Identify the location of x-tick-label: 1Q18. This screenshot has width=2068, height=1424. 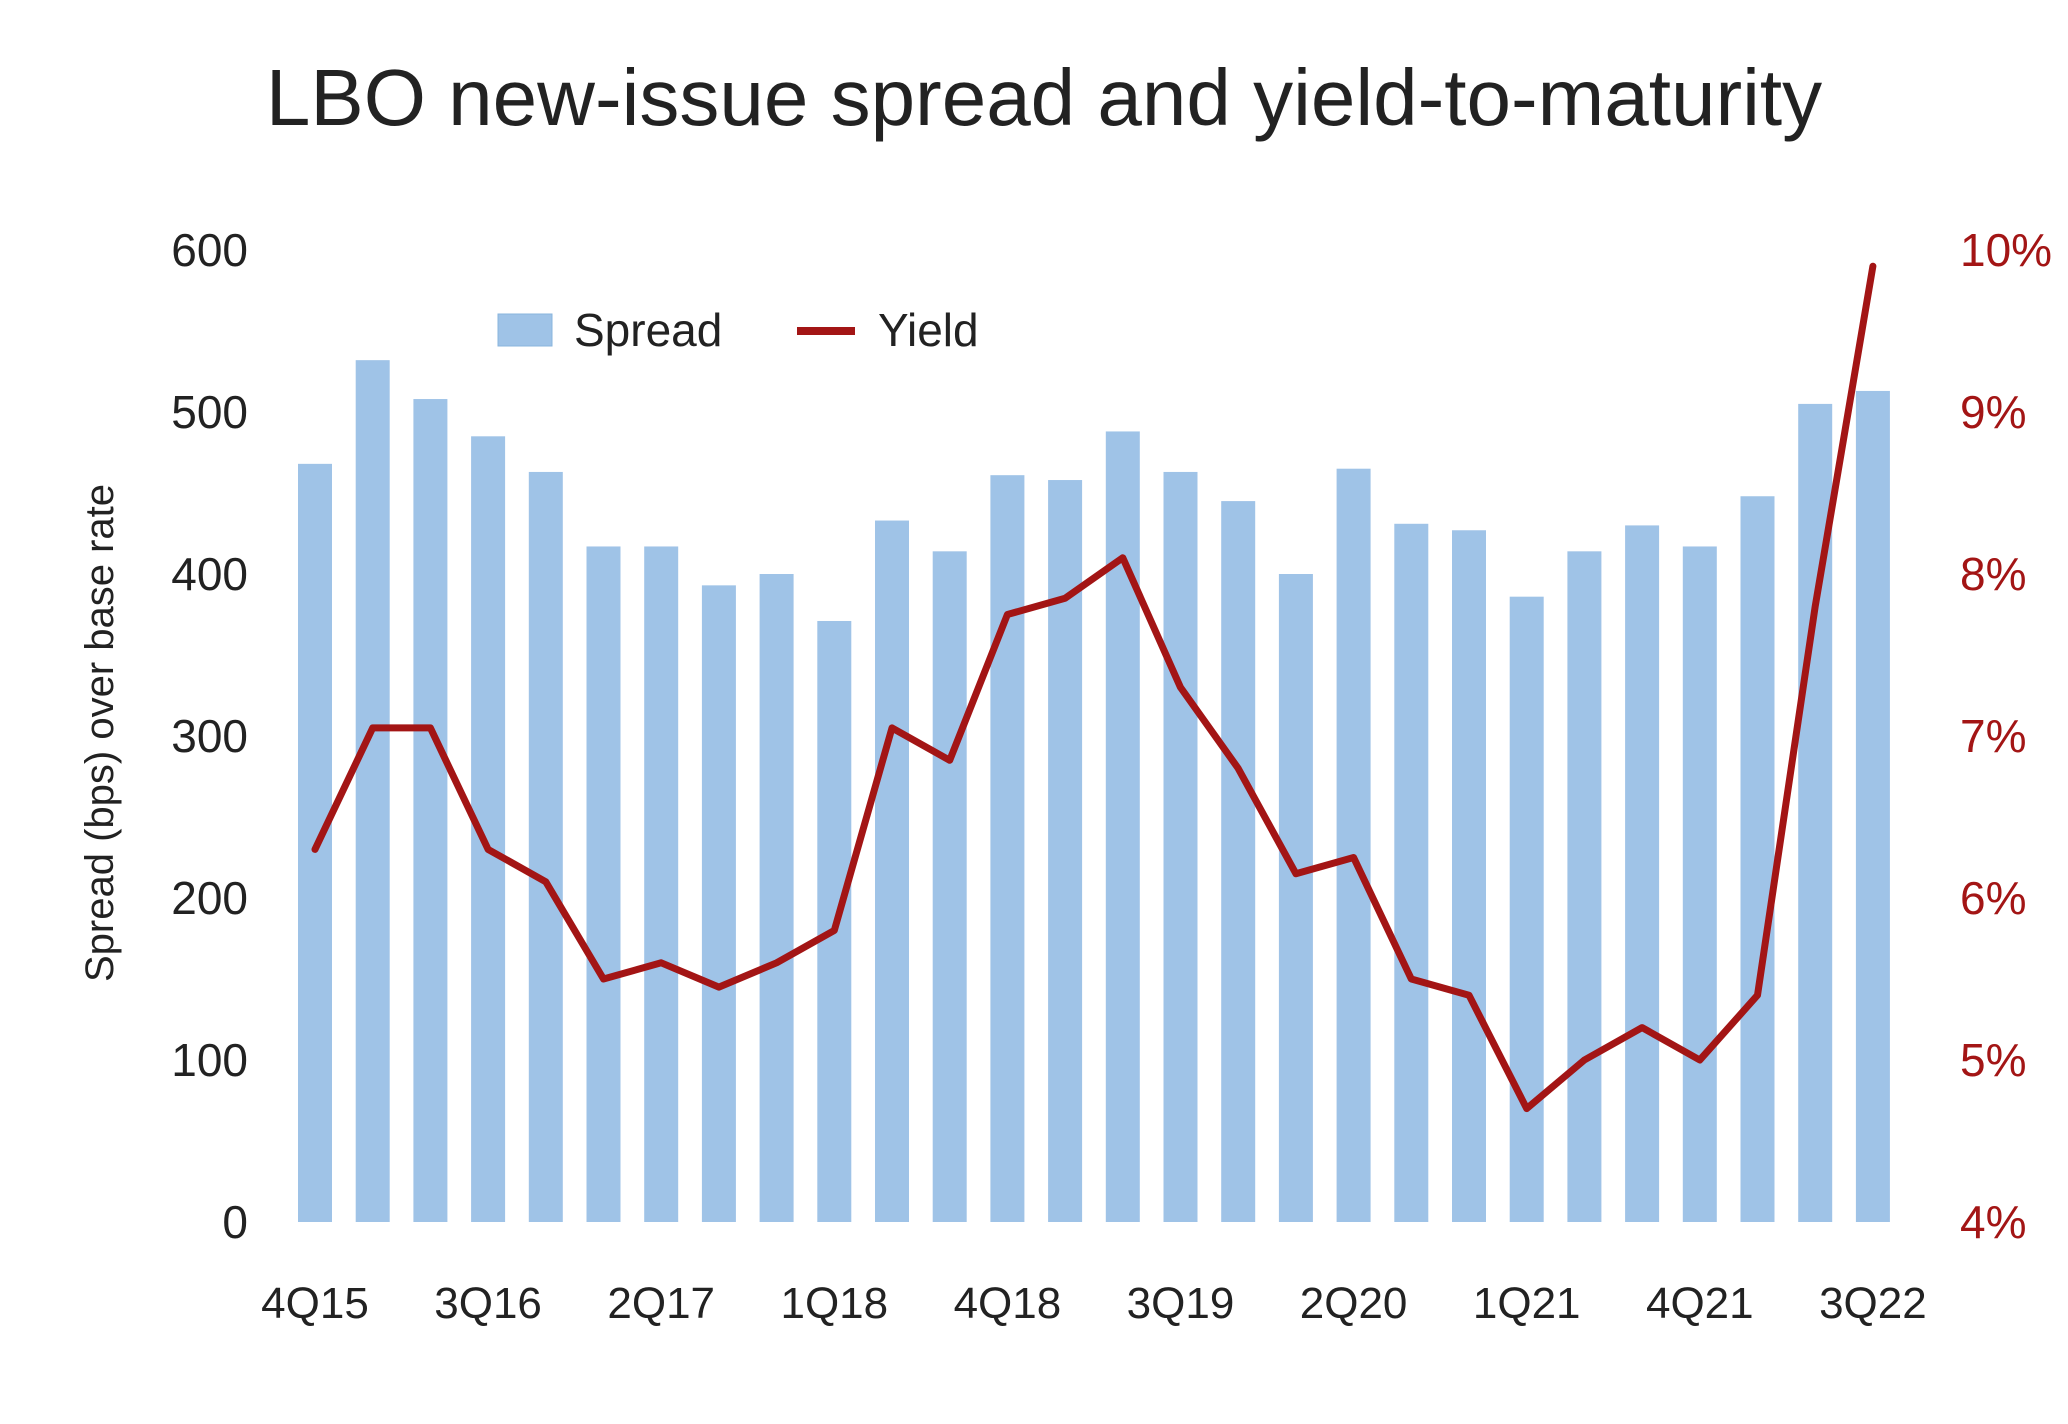
(834, 1303).